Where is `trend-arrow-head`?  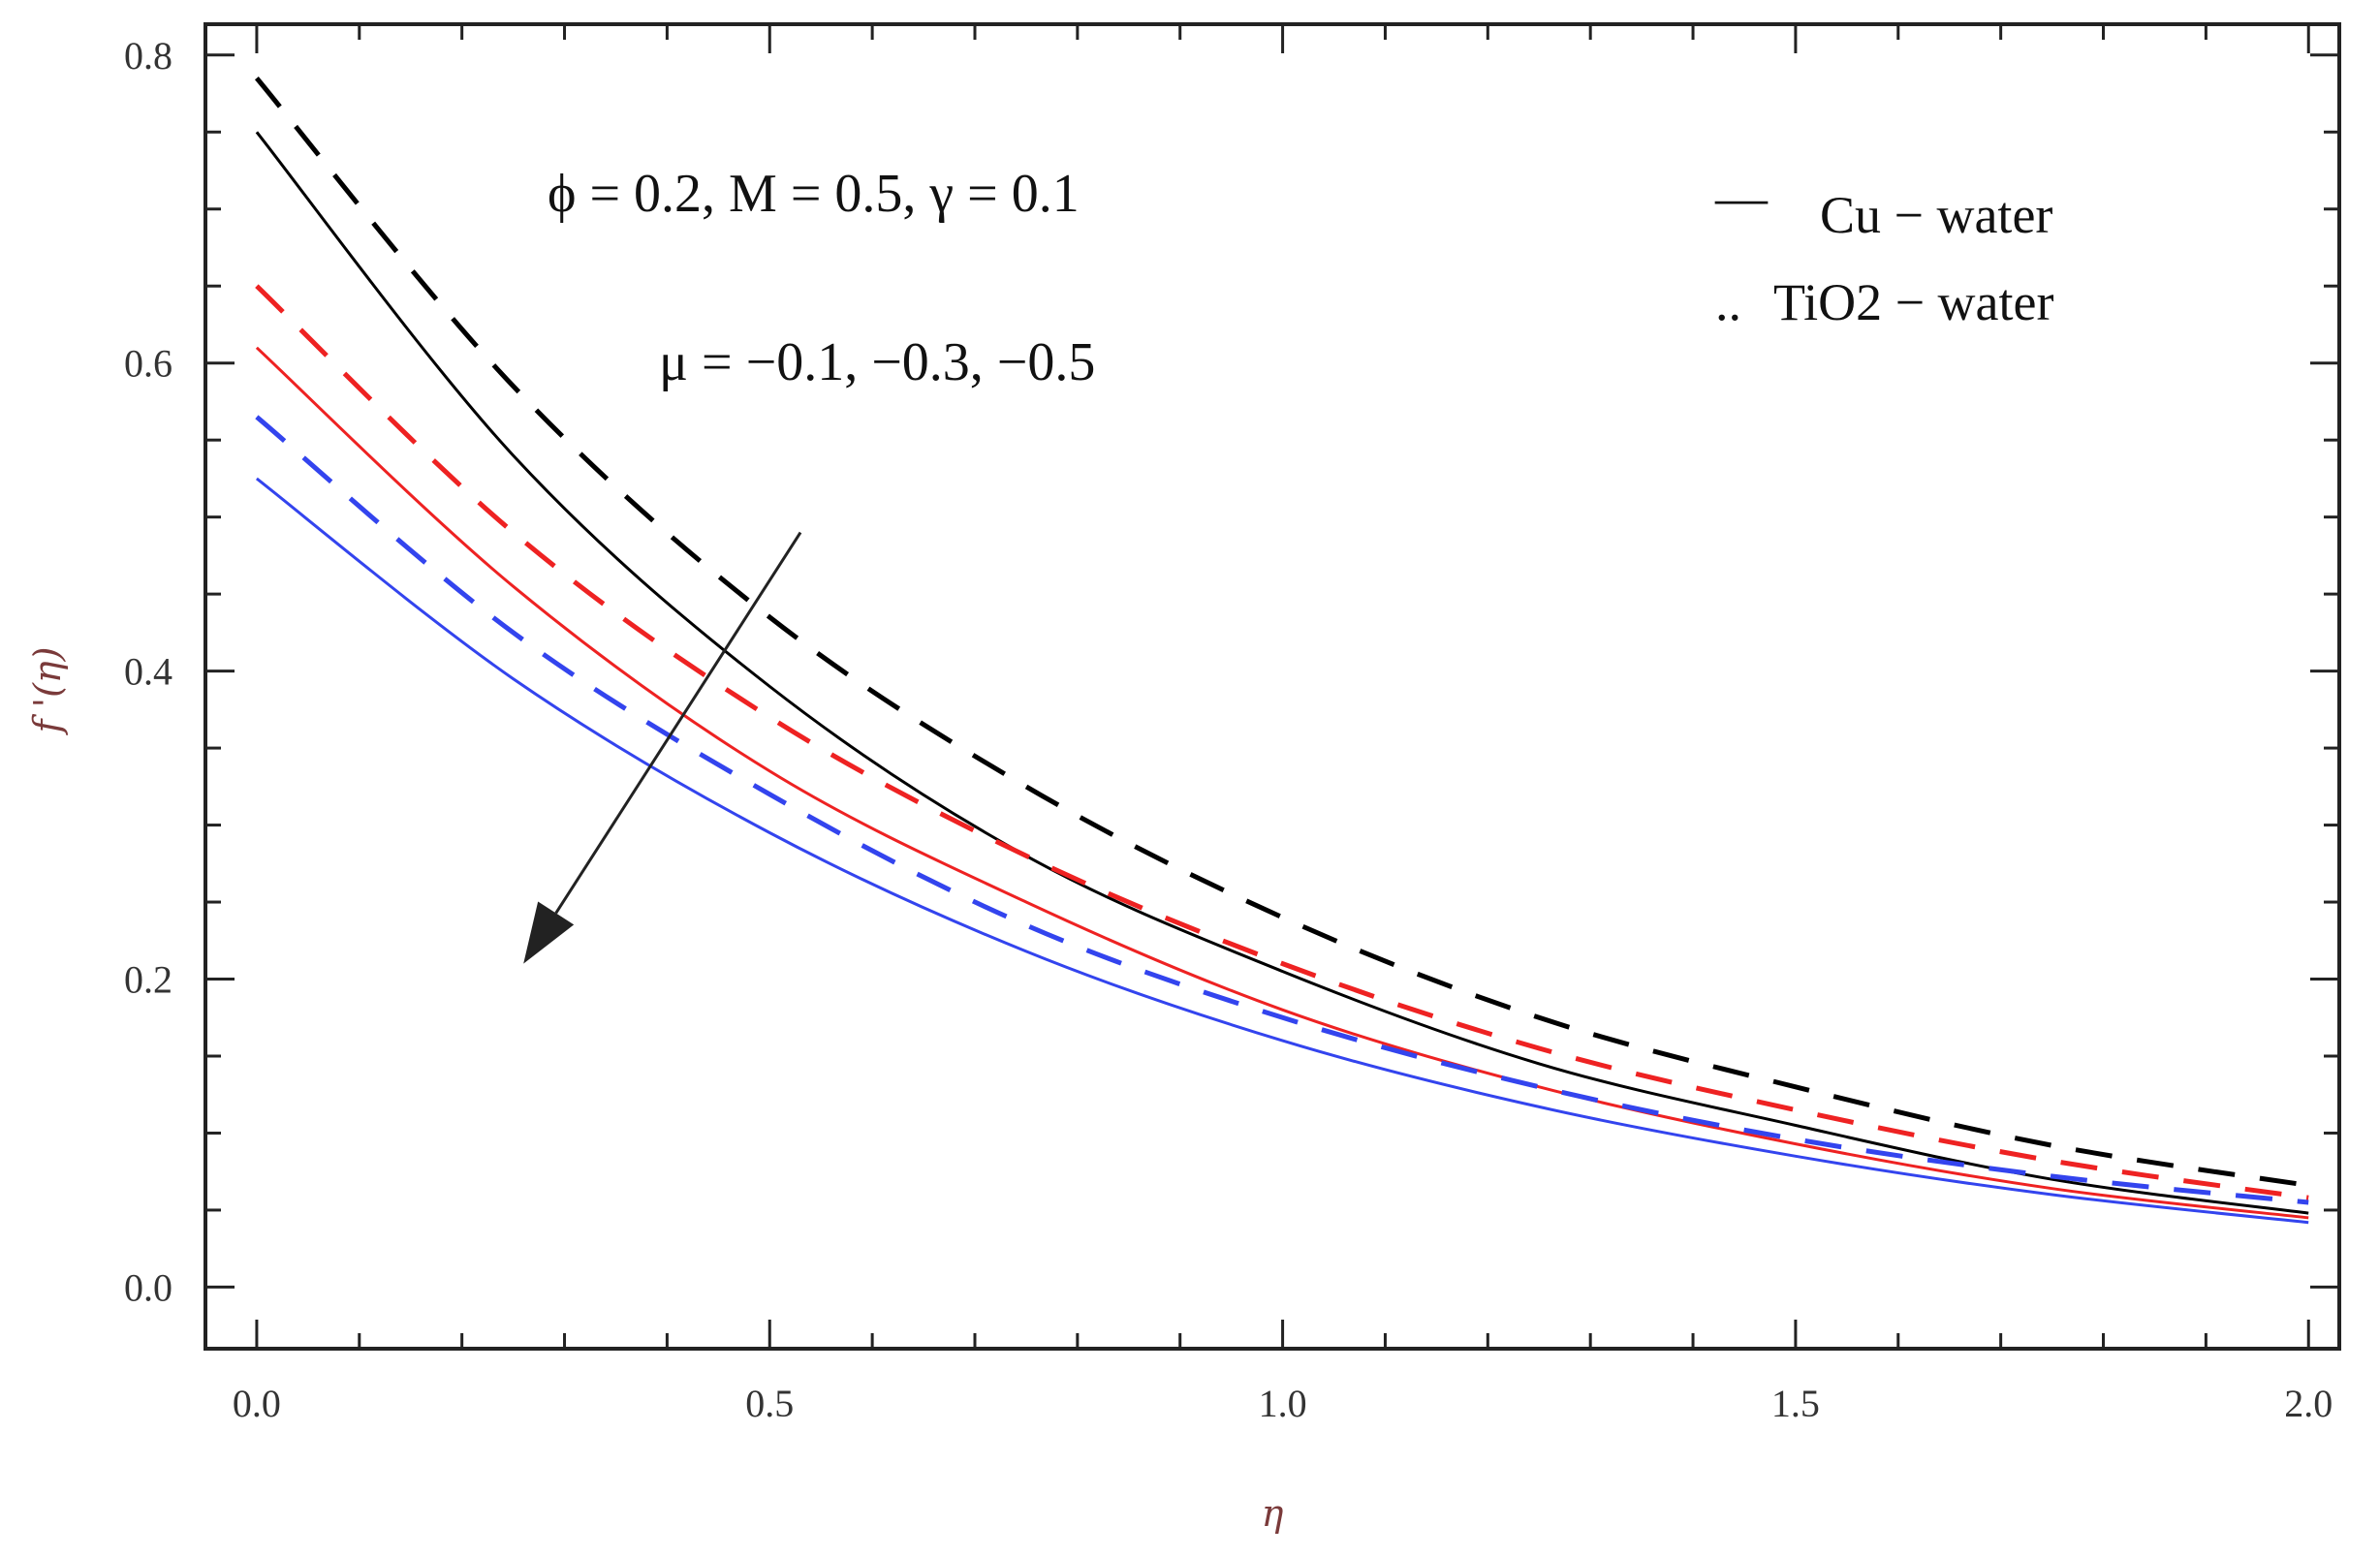
trend-arrow-head is located at coordinates (549, 932).